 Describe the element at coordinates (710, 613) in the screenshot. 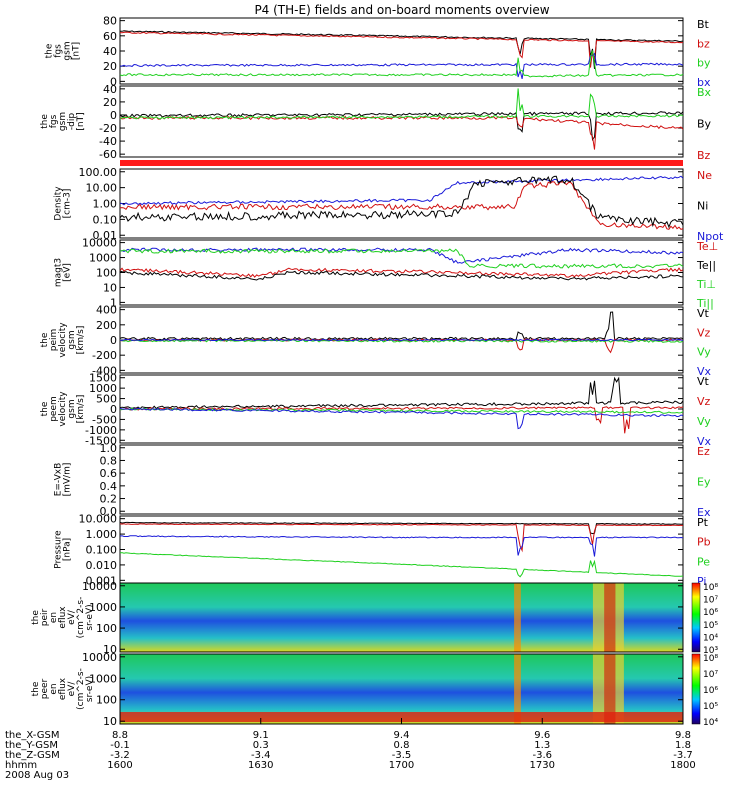

I see `colorbar-label: 10⁶` at that location.